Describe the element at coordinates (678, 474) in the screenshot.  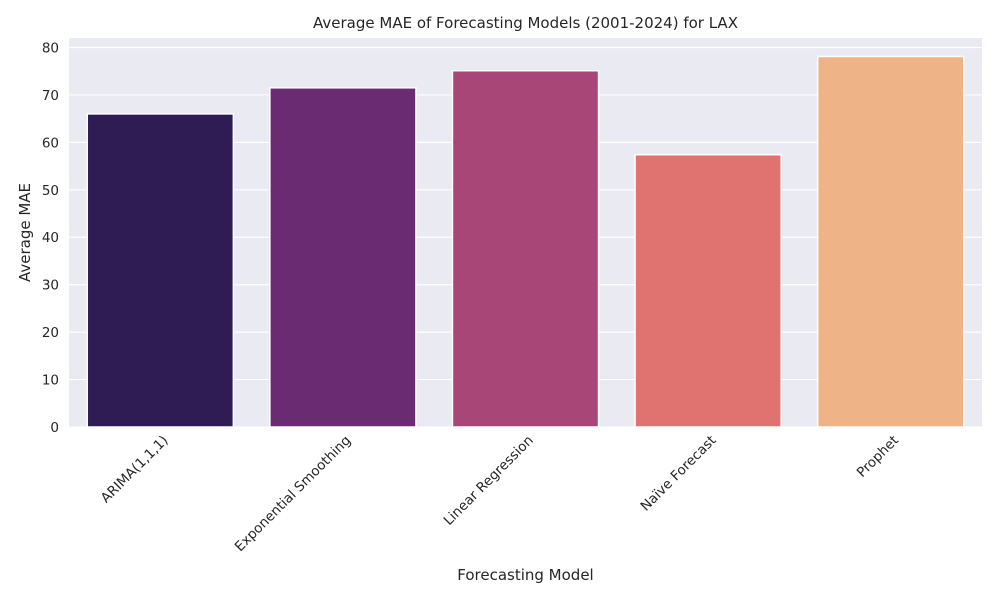
I see `x-tick-label: Naïve Forecast` at that location.